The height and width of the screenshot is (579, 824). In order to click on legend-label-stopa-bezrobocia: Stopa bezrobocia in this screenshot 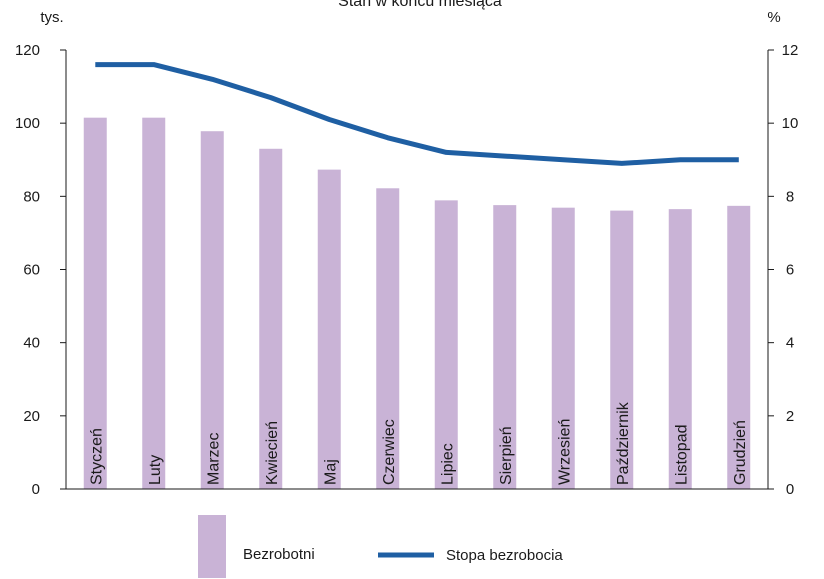, I will do `click(504, 555)`.